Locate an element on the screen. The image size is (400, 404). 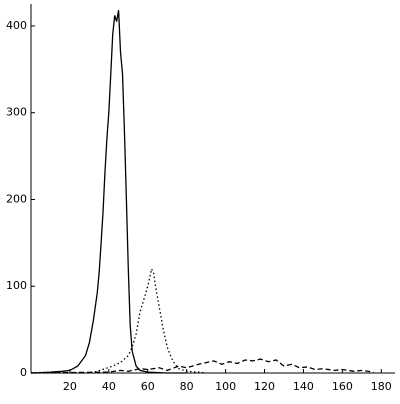
x-tick-label: 180 is located at coordinates (381, 386).